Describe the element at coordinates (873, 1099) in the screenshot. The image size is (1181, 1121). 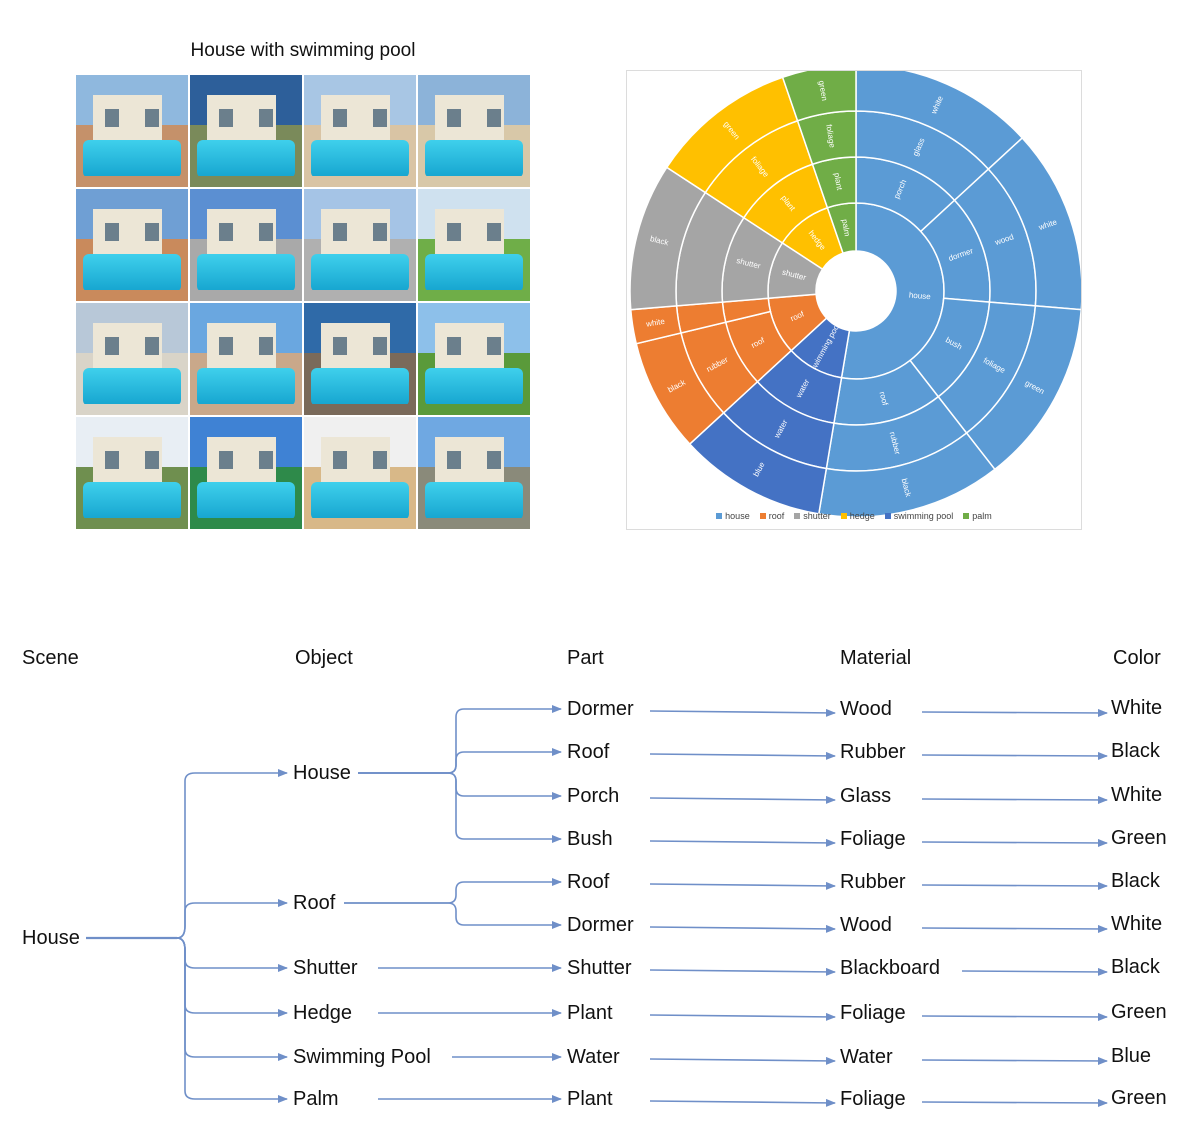
I see `material-label: Foliage` at that location.